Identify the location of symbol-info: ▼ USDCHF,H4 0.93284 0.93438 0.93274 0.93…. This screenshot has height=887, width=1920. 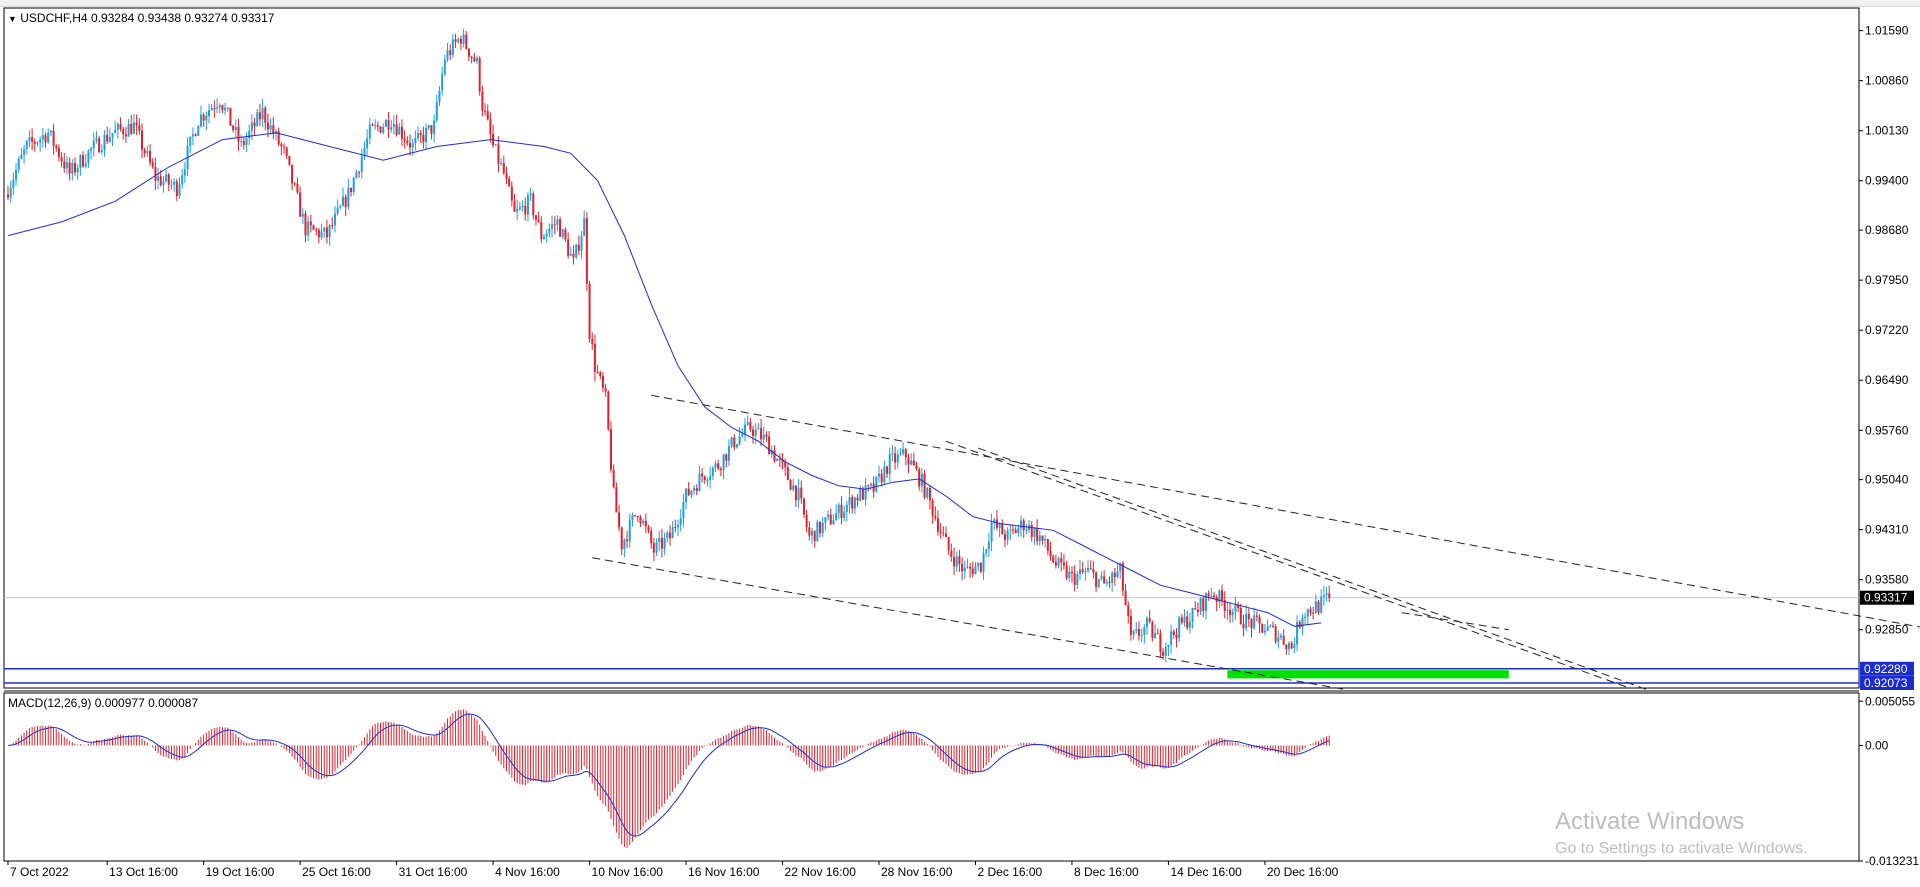
(141, 18).